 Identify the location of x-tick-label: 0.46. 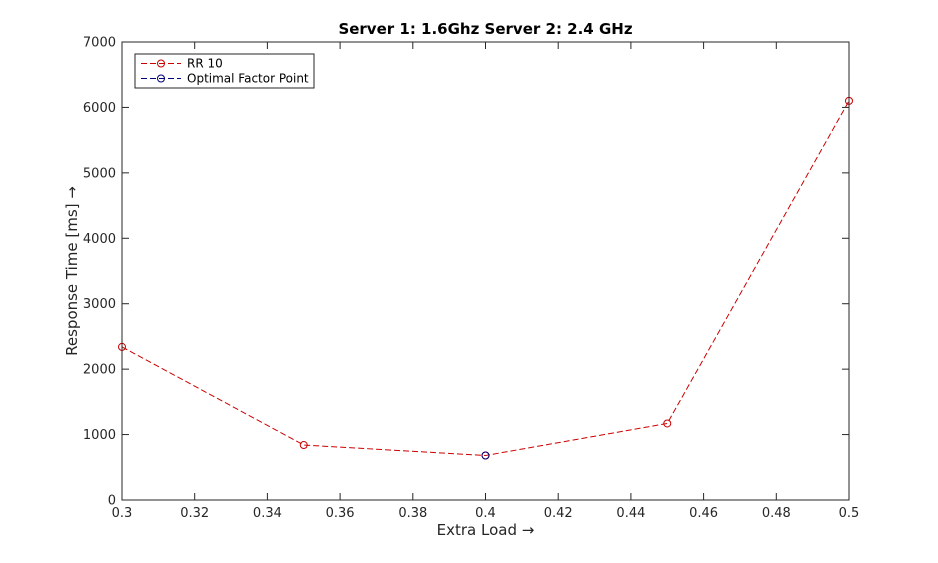
(703, 513).